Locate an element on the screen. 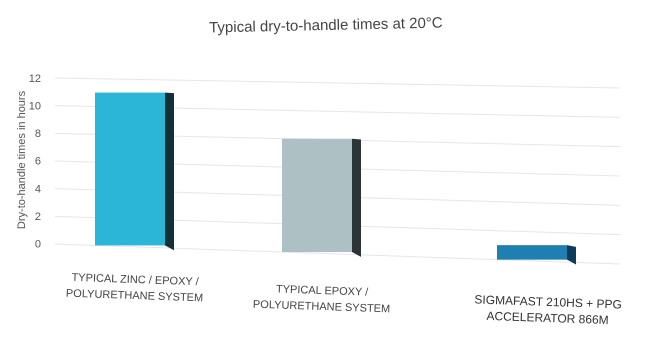  y-tick-label: 10 is located at coordinates (35, 106).